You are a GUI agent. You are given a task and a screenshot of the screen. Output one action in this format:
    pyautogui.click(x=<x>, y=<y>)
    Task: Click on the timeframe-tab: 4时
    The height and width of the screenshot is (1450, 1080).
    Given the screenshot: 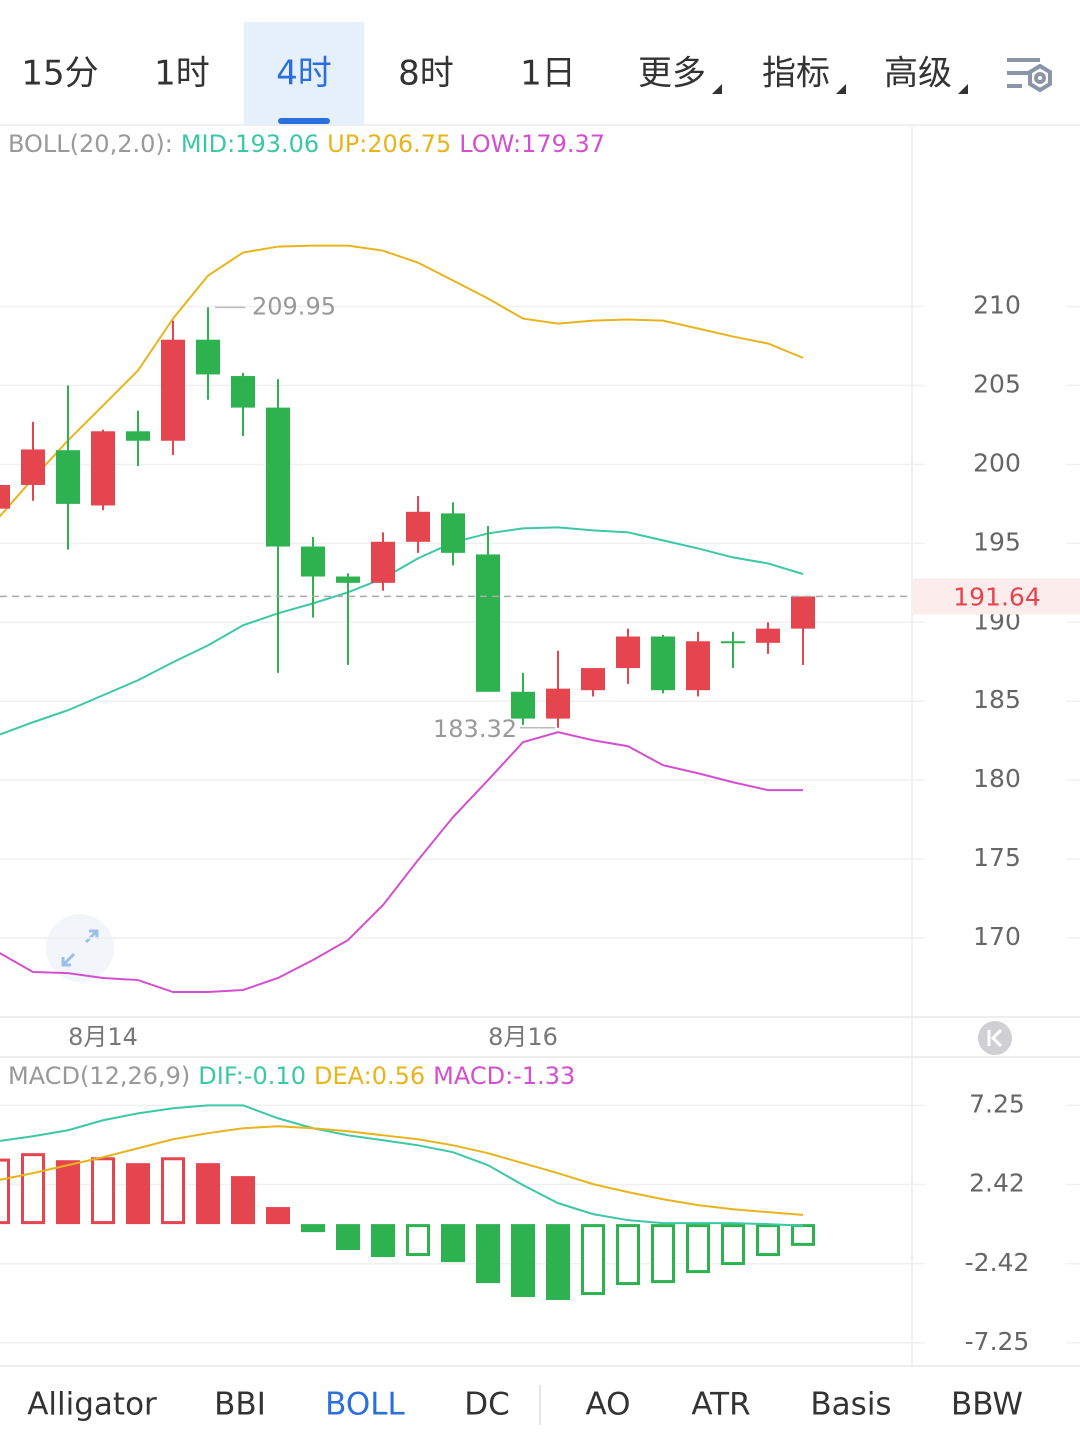 What is the action you would take?
    pyautogui.click(x=304, y=74)
    